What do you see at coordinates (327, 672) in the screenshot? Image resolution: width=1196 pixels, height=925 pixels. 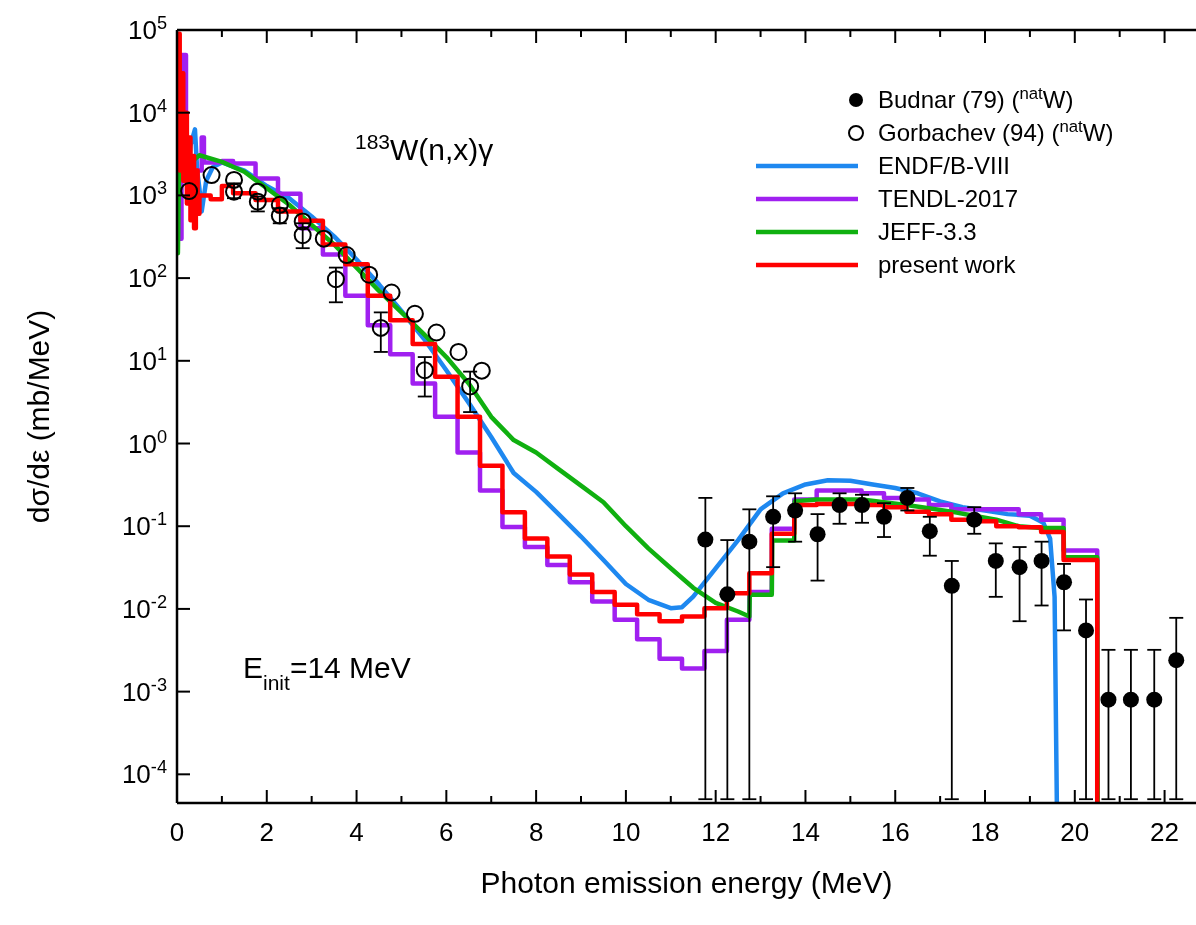 I see `annotation: E$_{init}$=14 MeV` at bounding box center [327, 672].